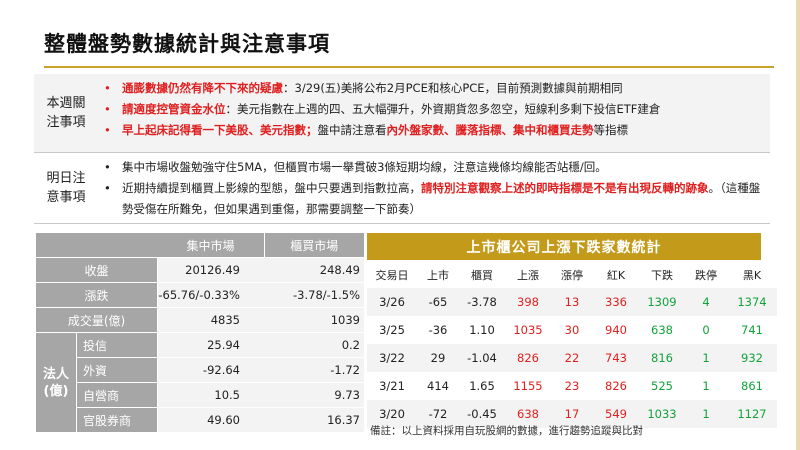 The image size is (800, 450). I want to click on col-header: 櫃買, so click(482, 275).